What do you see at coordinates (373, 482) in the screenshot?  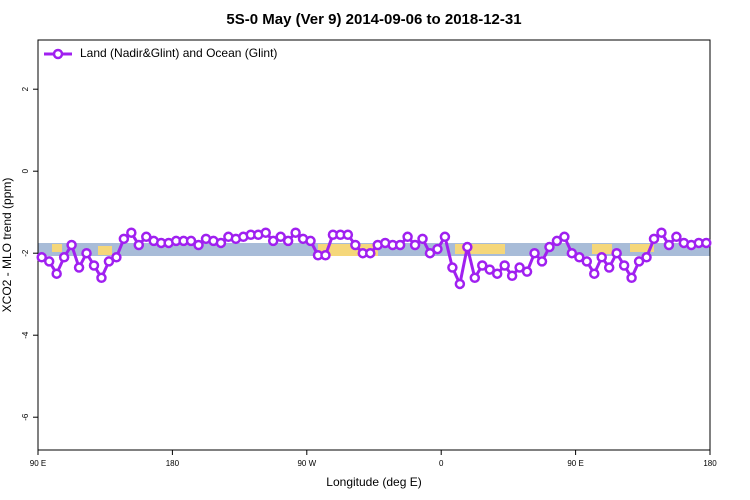 I see `x-axis-label: Longitude (deg E)` at bounding box center [373, 482].